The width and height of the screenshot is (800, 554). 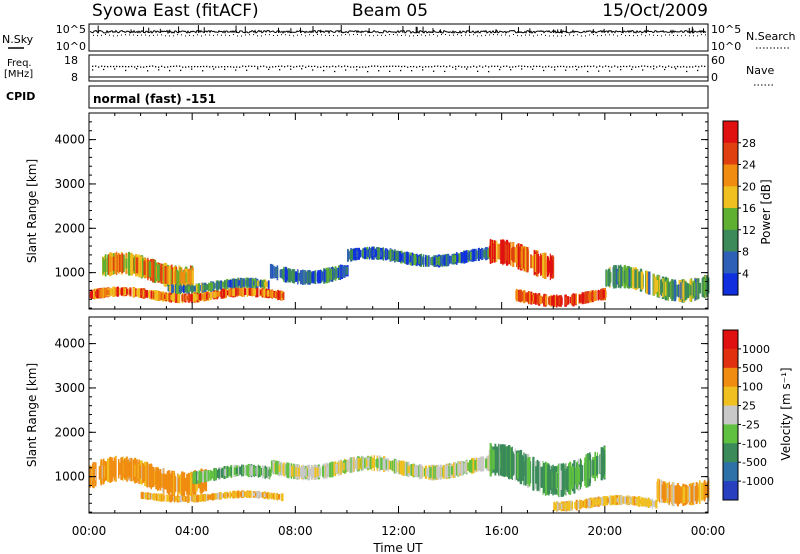 I want to click on x-tick-label: 16:00, so click(x=501, y=531).